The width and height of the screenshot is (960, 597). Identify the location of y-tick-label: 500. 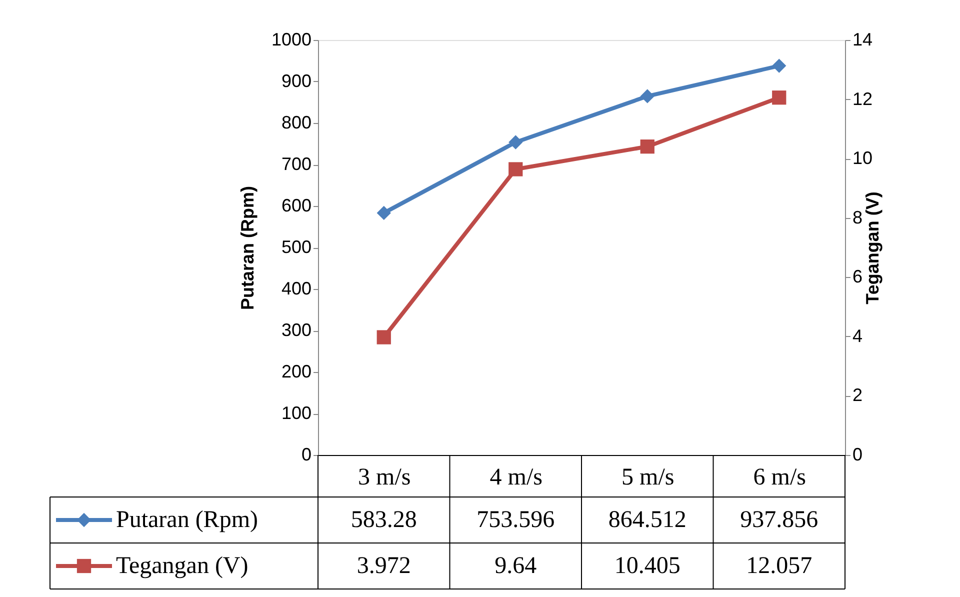
(296, 247).